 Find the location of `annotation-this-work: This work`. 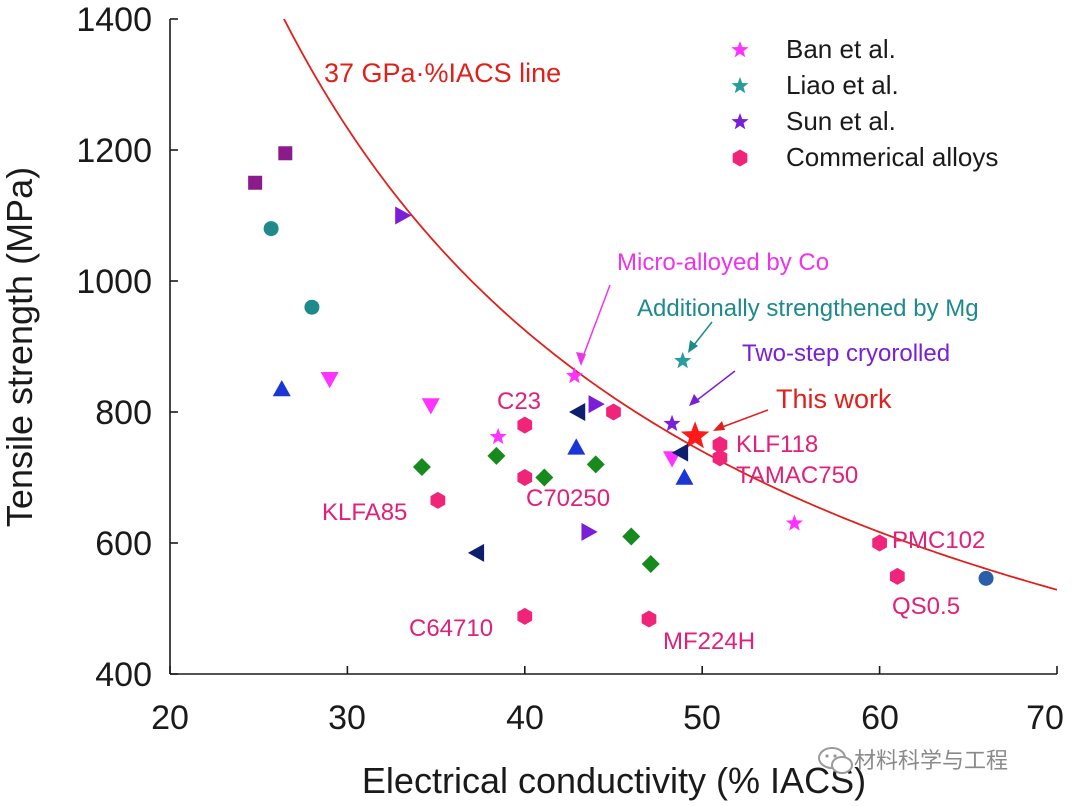

annotation-this-work: This work is located at coordinates (834, 399).